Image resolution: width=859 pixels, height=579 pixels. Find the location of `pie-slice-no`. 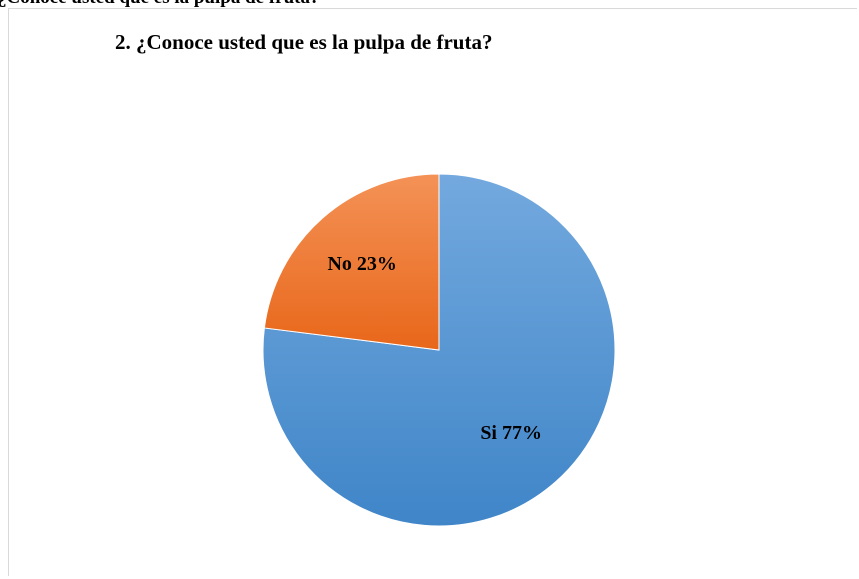

pie-slice-no is located at coordinates (351, 262).